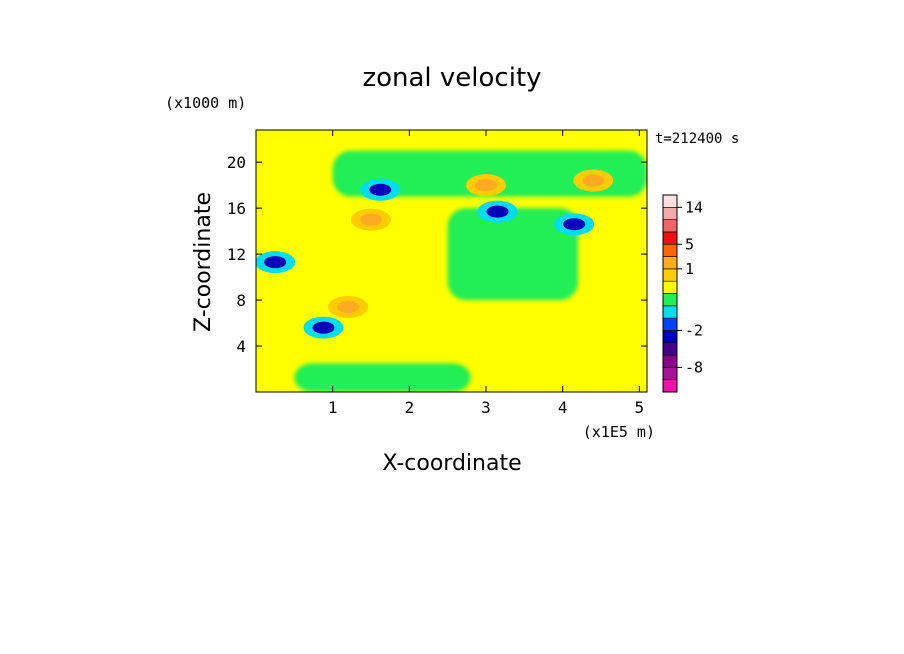 This screenshot has height=654, width=904. I want to click on x-tick-label: 2, so click(410, 407).